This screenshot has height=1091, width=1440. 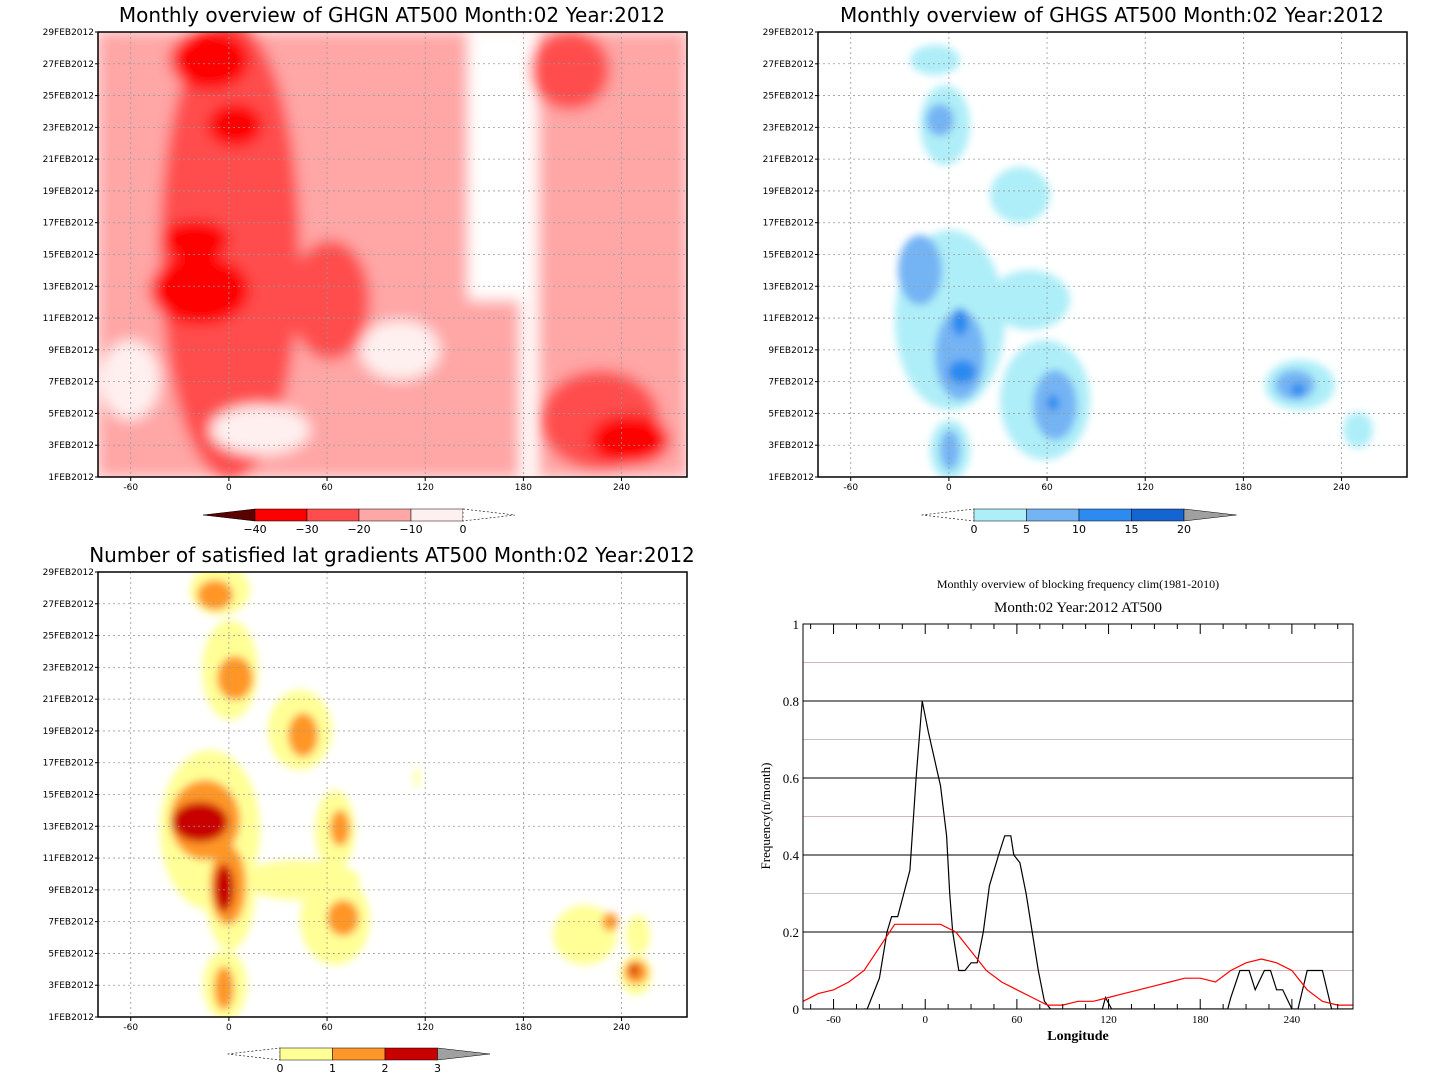 I want to click on ghgs-xtick-label: 60, so click(x=1047, y=488).